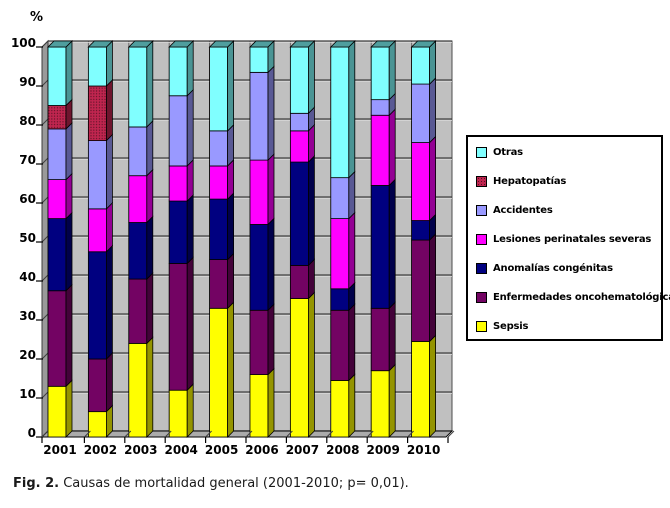 Image resolution: width=670 pixels, height=508 pixels. What do you see at coordinates (27, 82) in the screenshot?
I see `y-axis-tick-label: 90` at bounding box center [27, 82].